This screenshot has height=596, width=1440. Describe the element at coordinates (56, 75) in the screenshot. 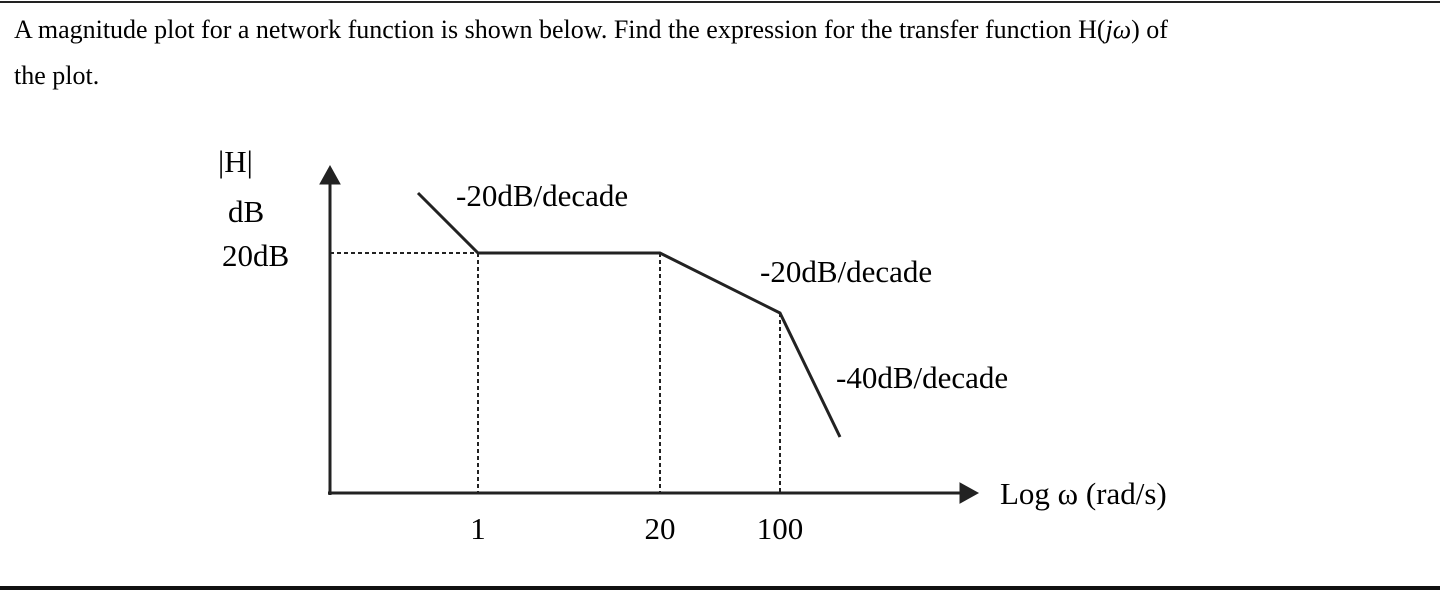

I see `question-line-2: the plot.` at that location.